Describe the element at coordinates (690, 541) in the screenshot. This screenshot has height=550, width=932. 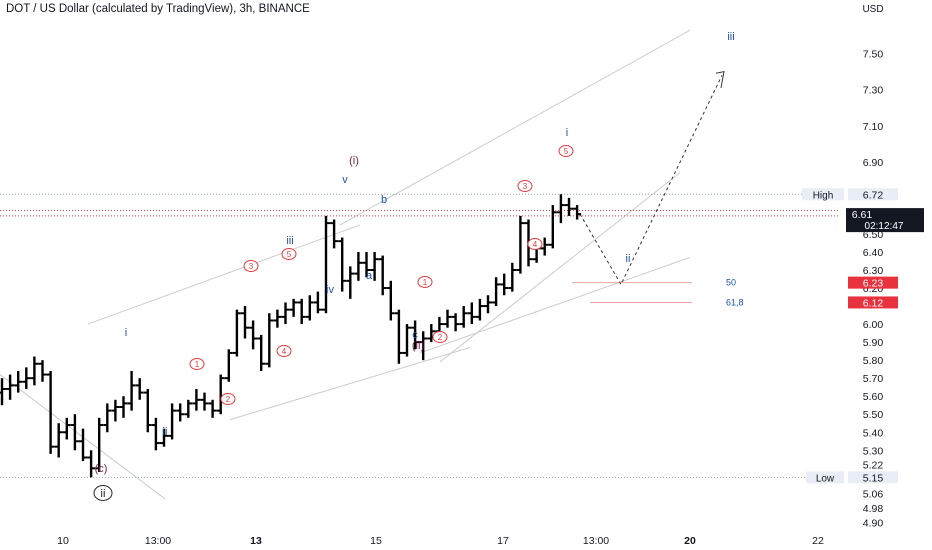
I see `x-tick-label: 20` at that location.